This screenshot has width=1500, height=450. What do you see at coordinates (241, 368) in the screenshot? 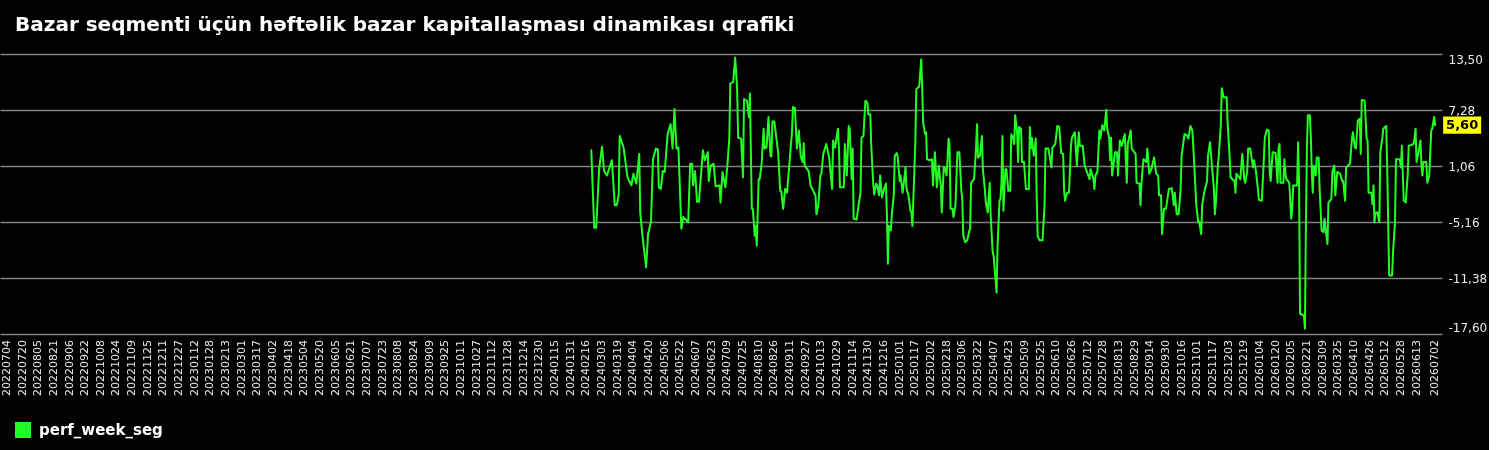
I see `x-tick-label: 20230301` at bounding box center [241, 368].